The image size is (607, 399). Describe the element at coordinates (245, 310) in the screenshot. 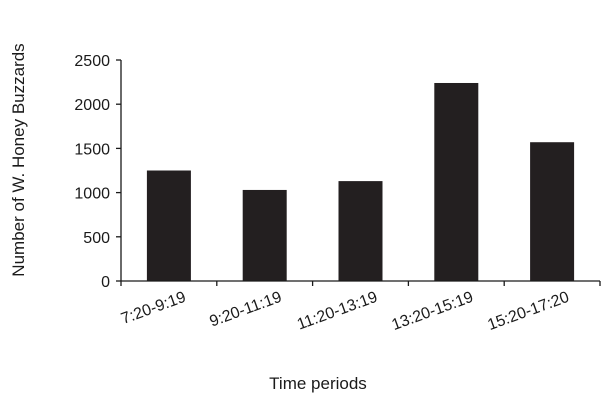

I see `x-tick-label: 9:20-11:19` at that location.